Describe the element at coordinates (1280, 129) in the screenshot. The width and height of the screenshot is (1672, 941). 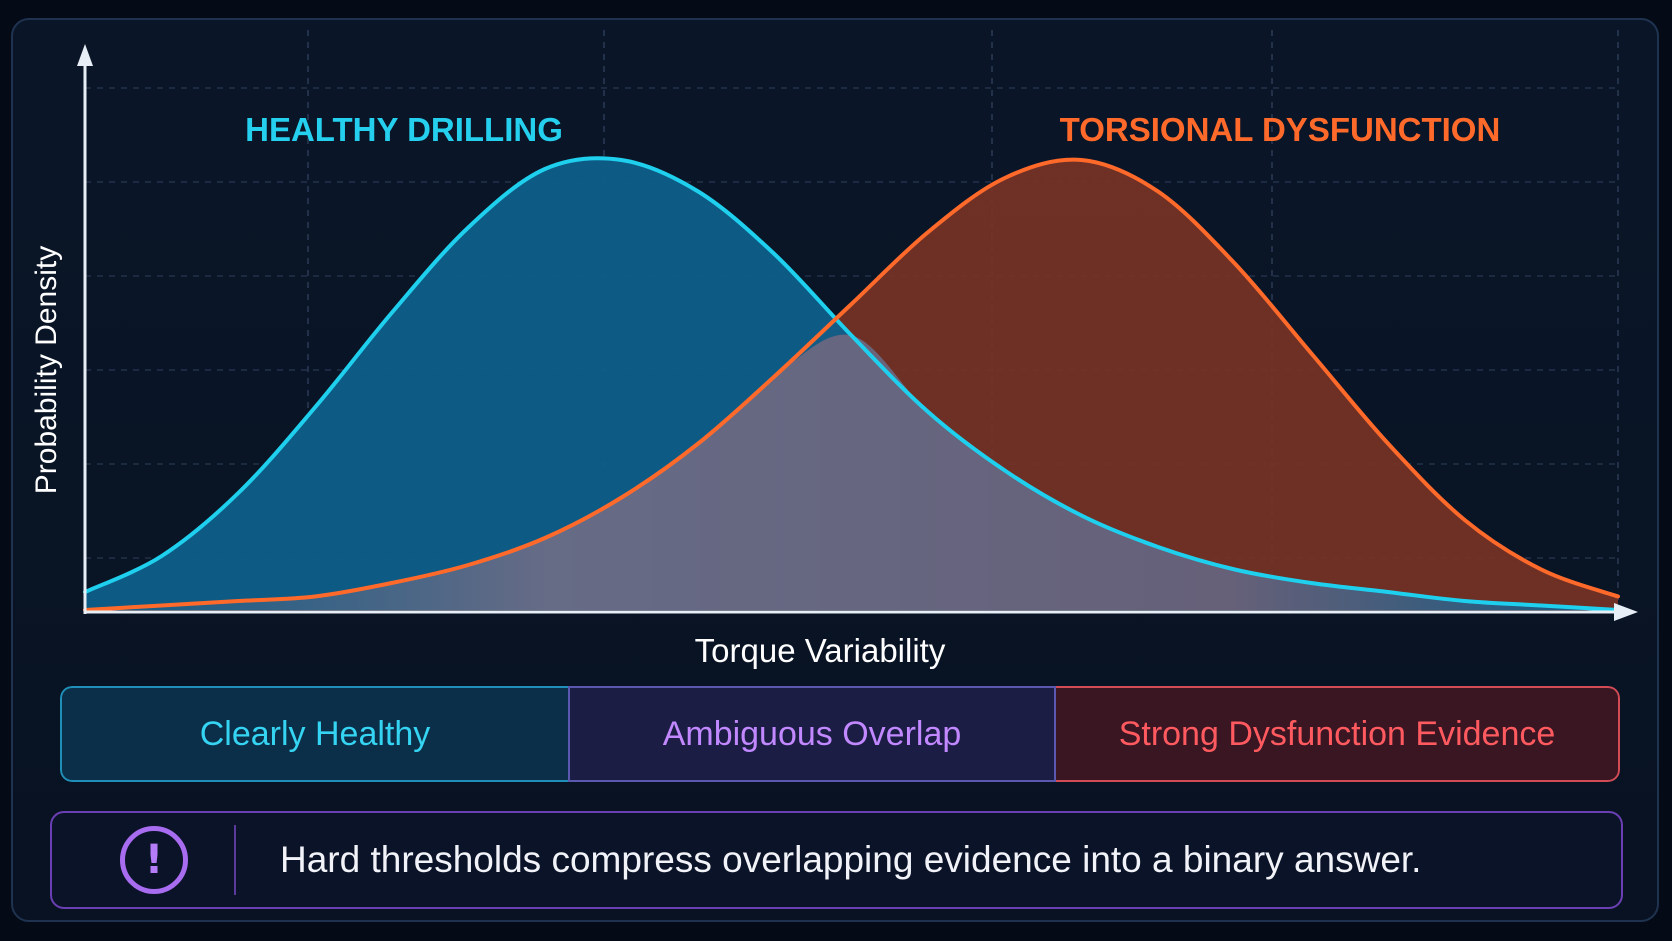
I see `series-label-dysfunction: TORSIONAL DYSFUNCTION` at that location.